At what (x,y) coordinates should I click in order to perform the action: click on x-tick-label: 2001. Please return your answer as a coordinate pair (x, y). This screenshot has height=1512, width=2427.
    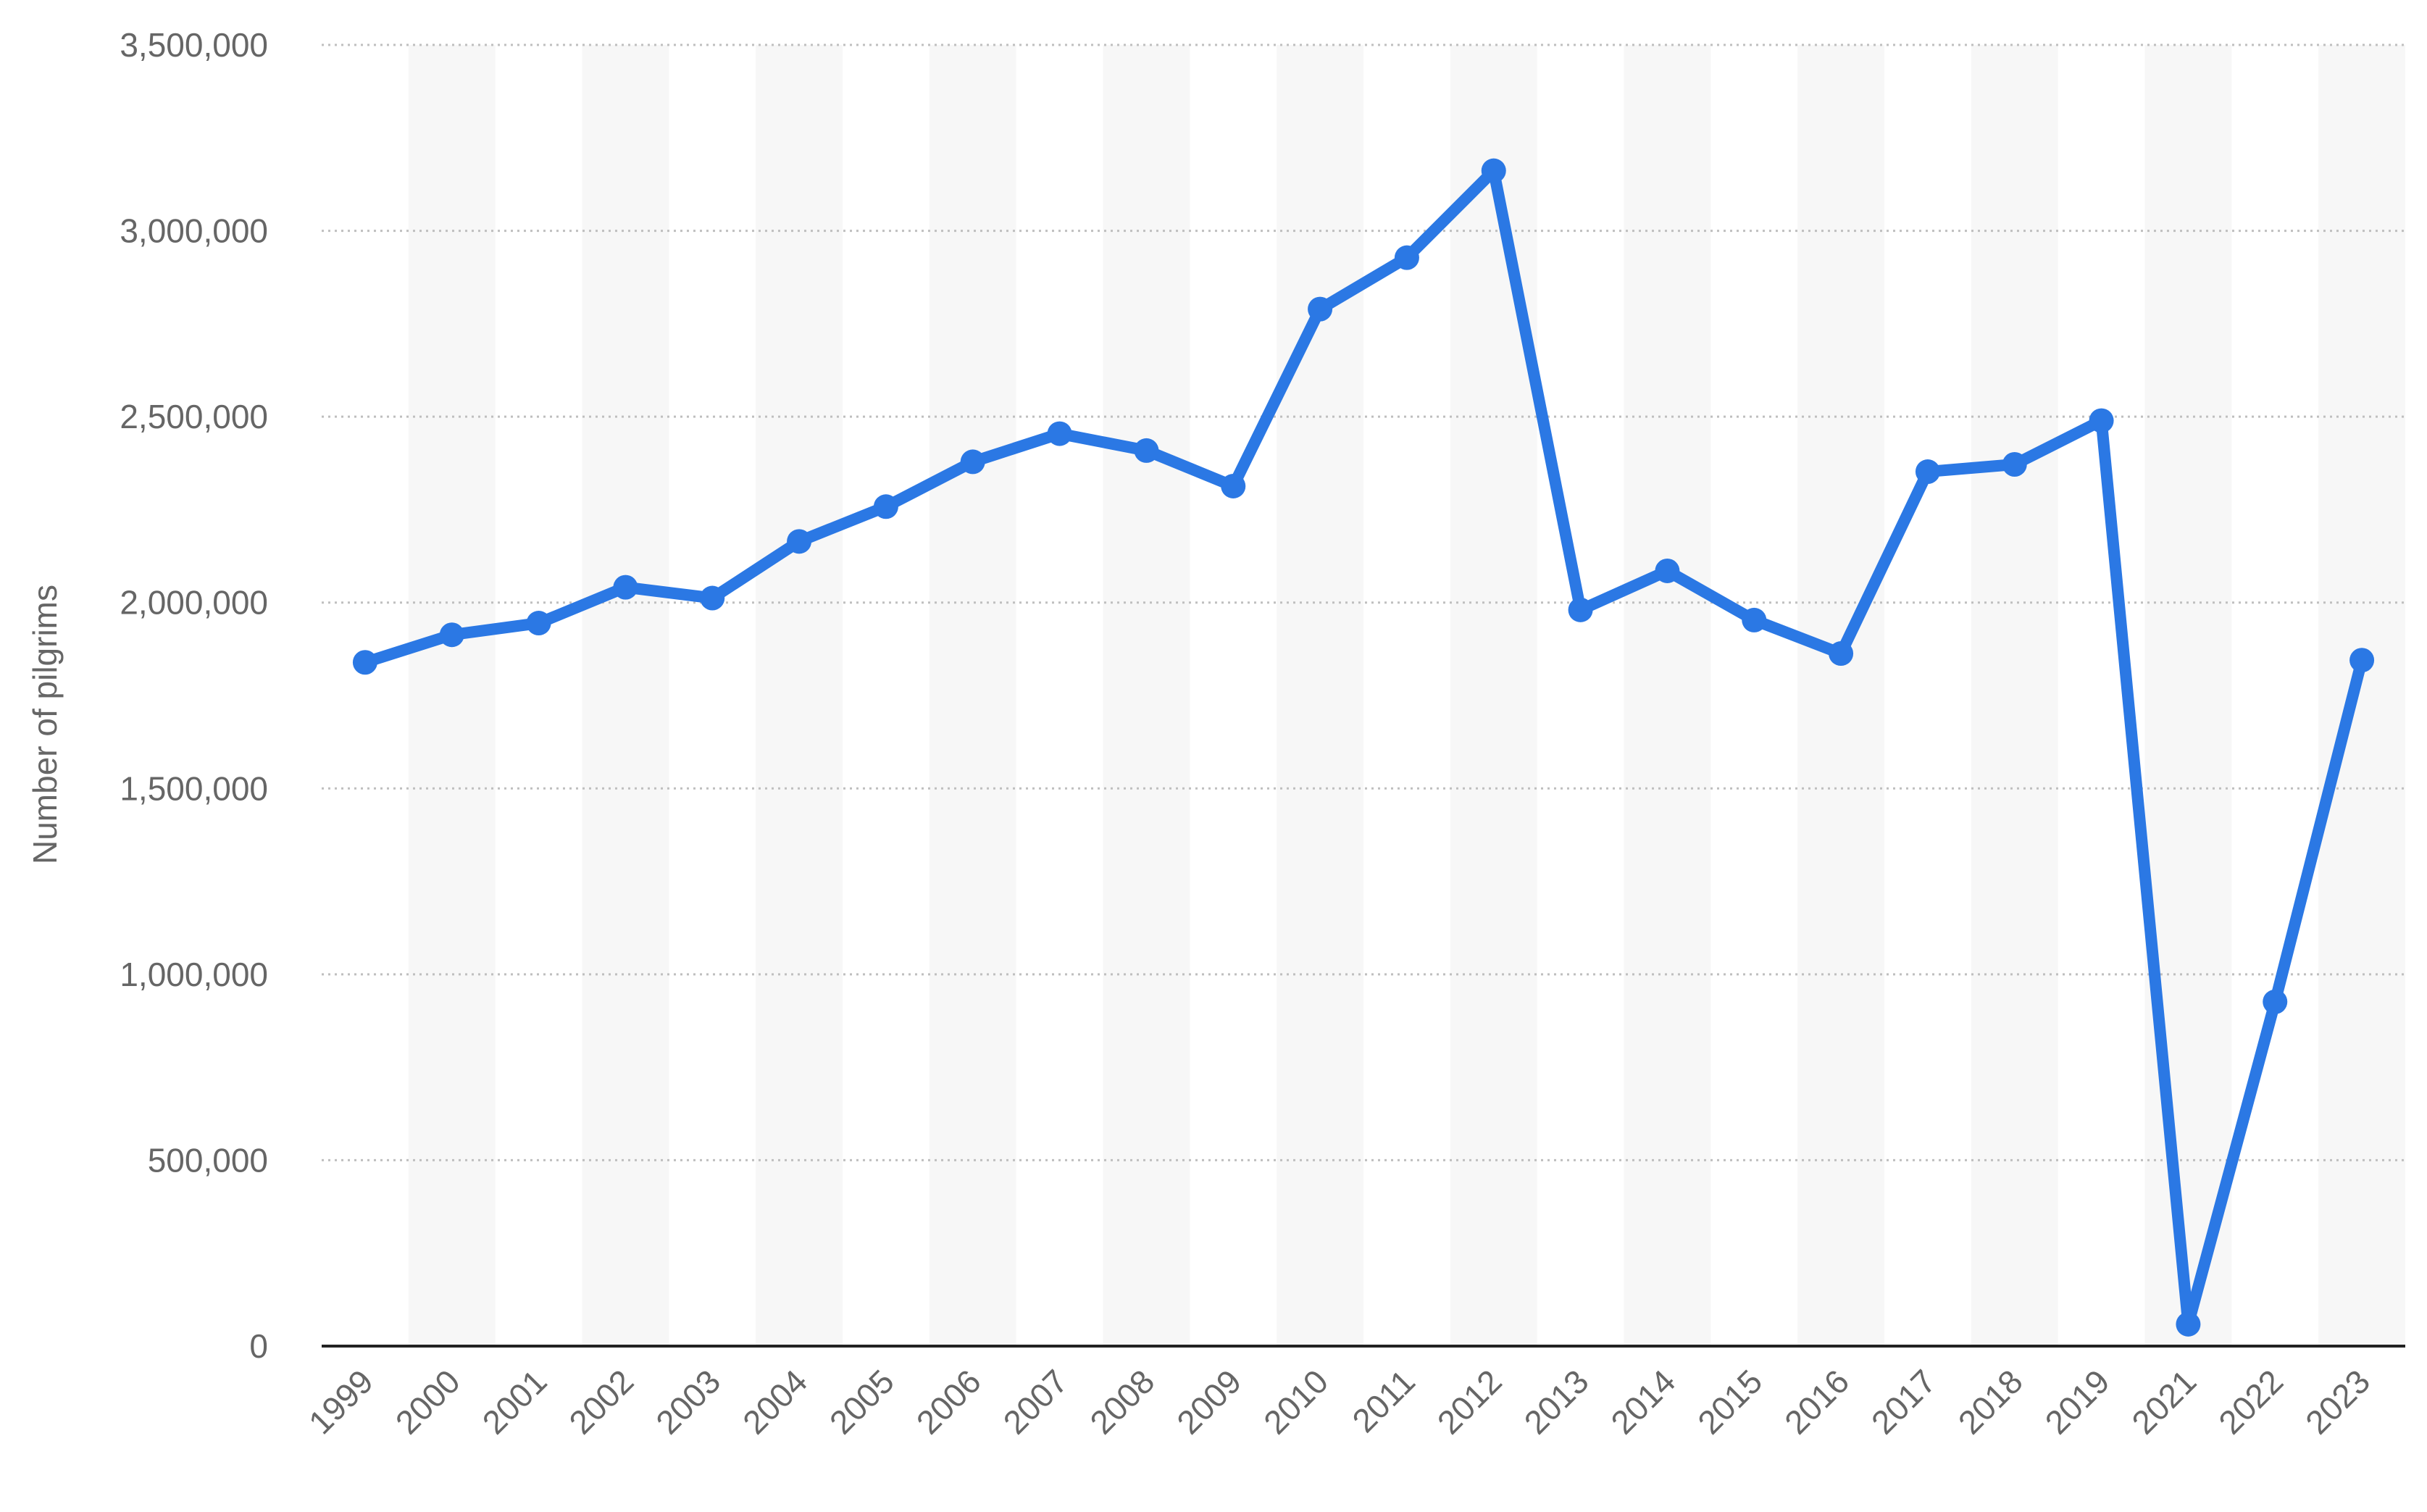
    Looking at the image, I should click on (514, 1401).